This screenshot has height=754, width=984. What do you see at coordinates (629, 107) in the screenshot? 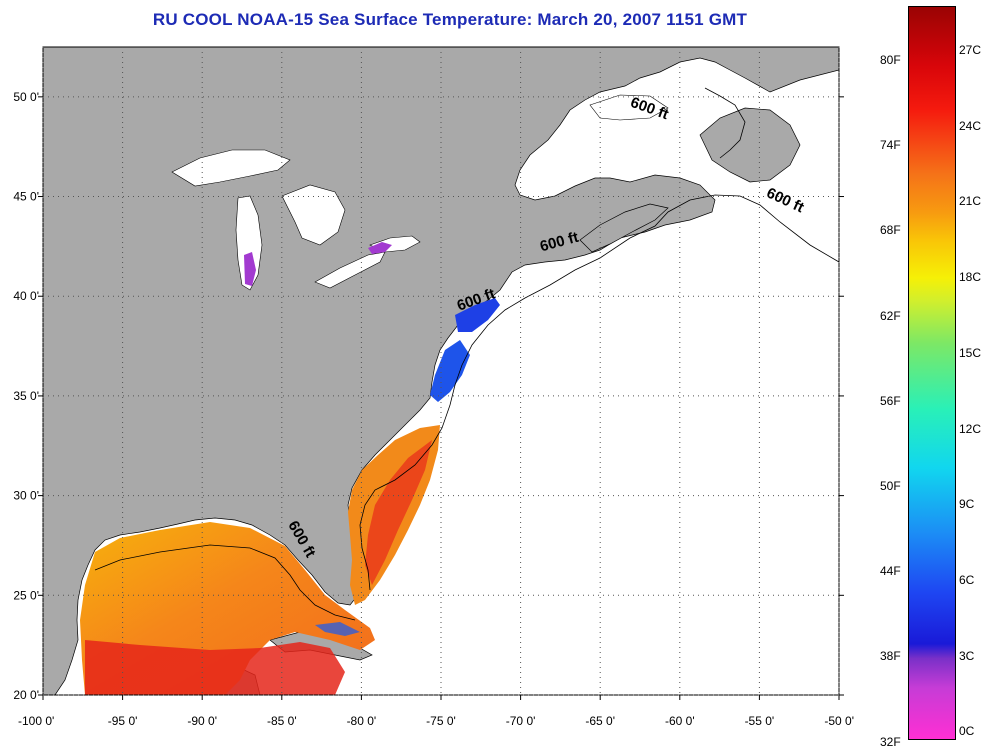
I see `hudson-bay-edge` at bounding box center [629, 107].